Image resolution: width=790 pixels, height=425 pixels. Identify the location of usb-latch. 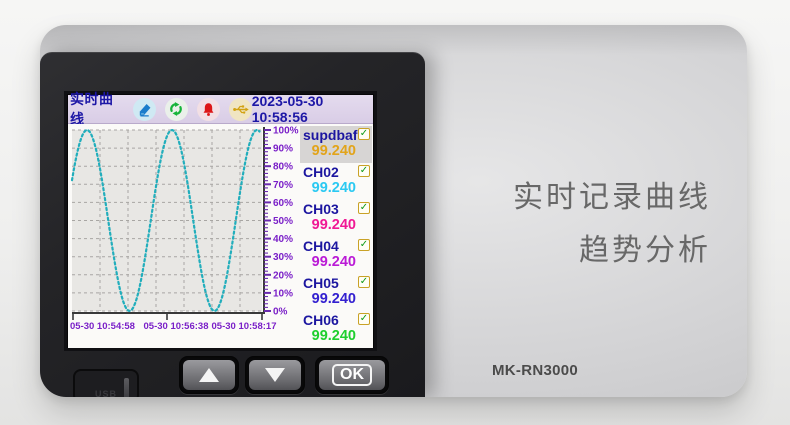
(126, 387).